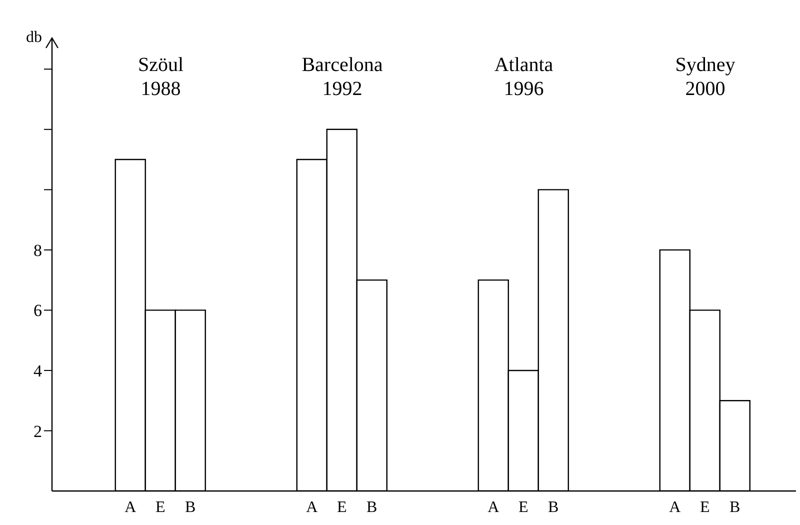  Describe the element at coordinates (38, 310) in the screenshot. I see `y-tick-label: 6` at that location.